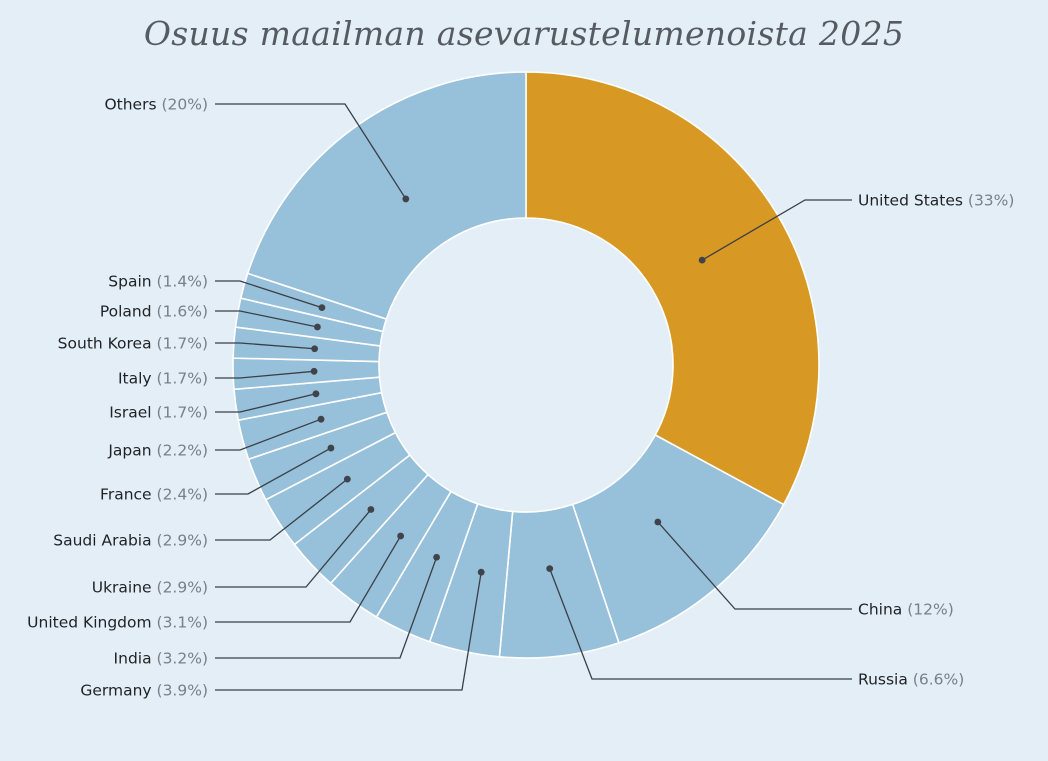  What do you see at coordinates (315, 349) in the screenshot?
I see `leader-dot-south-korea` at bounding box center [315, 349].